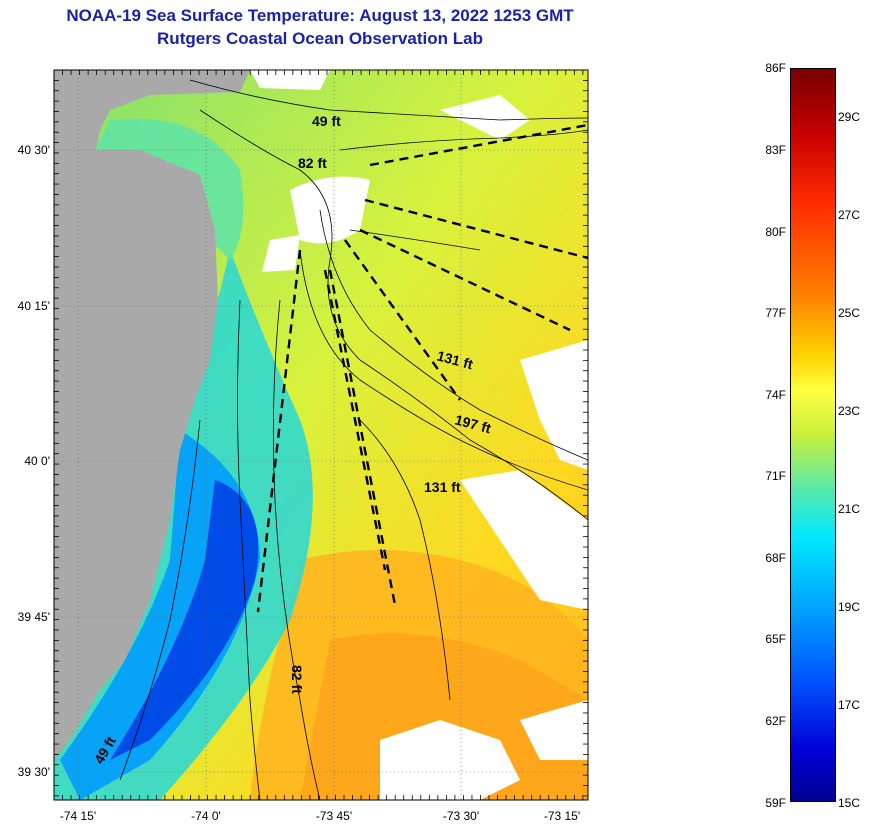  I want to click on colorbar-f-62: 62F, so click(775, 721).